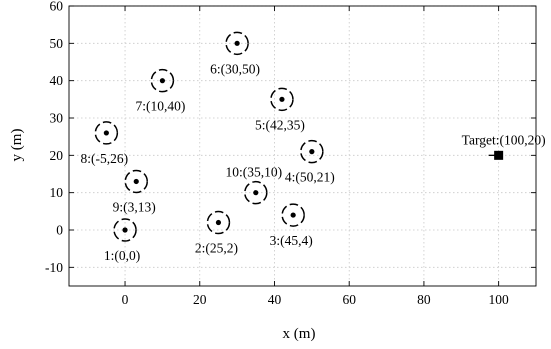 The height and width of the screenshot is (349, 551). Describe the element at coordinates (280, 124) in the screenshot. I see `point-label: 5:(42,35)` at that location.